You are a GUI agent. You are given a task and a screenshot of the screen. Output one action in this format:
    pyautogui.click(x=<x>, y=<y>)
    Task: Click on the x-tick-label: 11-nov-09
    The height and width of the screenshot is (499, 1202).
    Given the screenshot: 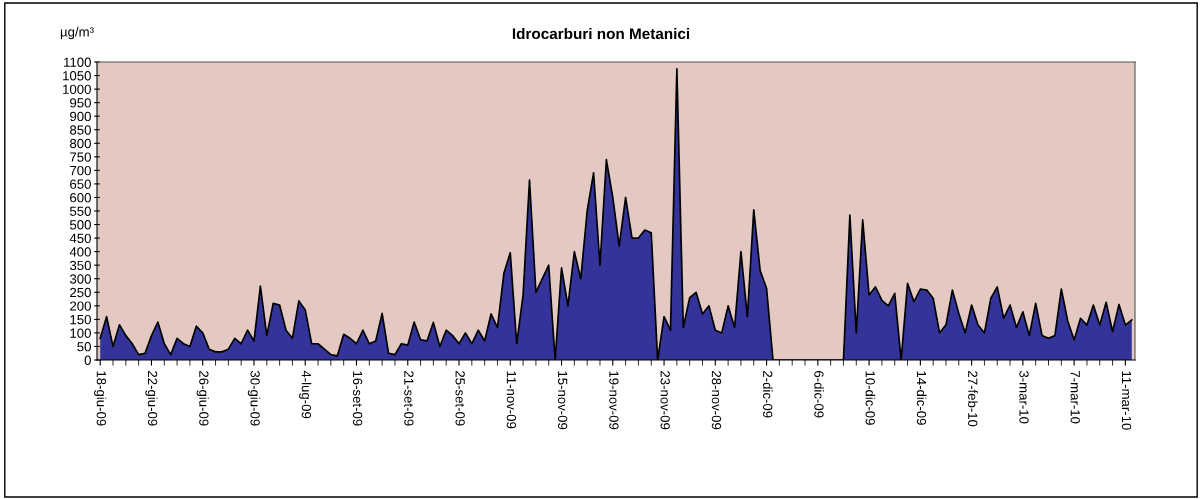 What is the action you would take?
    pyautogui.click(x=511, y=400)
    